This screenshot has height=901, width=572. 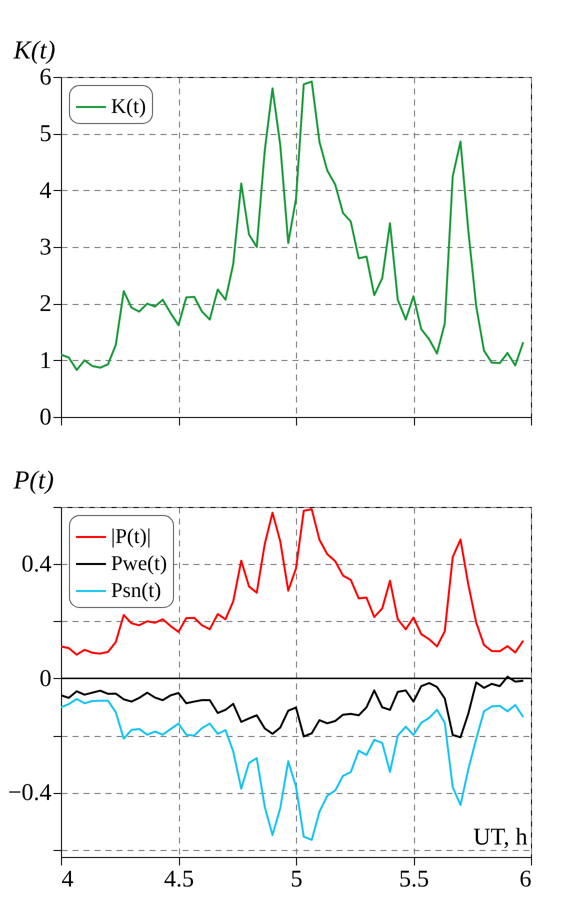 What do you see at coordinates (296, 879) in the screenshot?
I see `x-tick-label: 5` at bounding box center [296, 879].